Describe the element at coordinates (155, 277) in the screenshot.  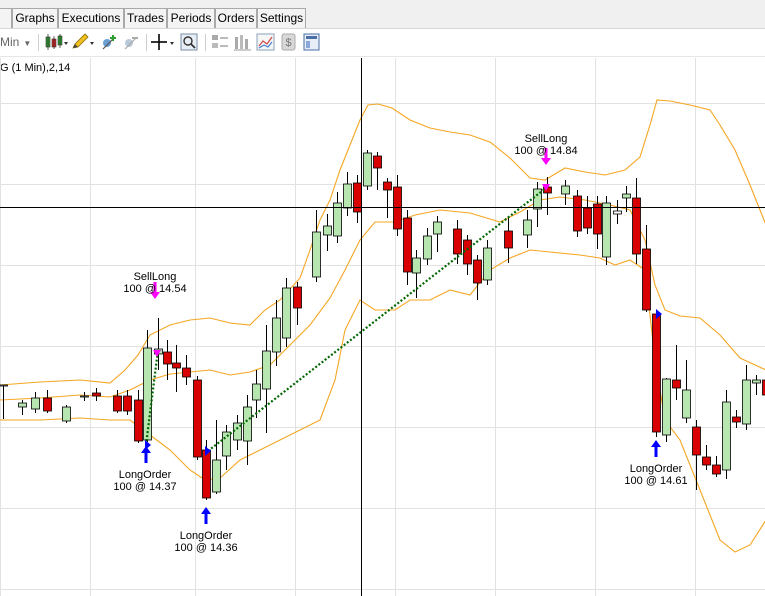
I see `annotation-label: SellLong` at that location.